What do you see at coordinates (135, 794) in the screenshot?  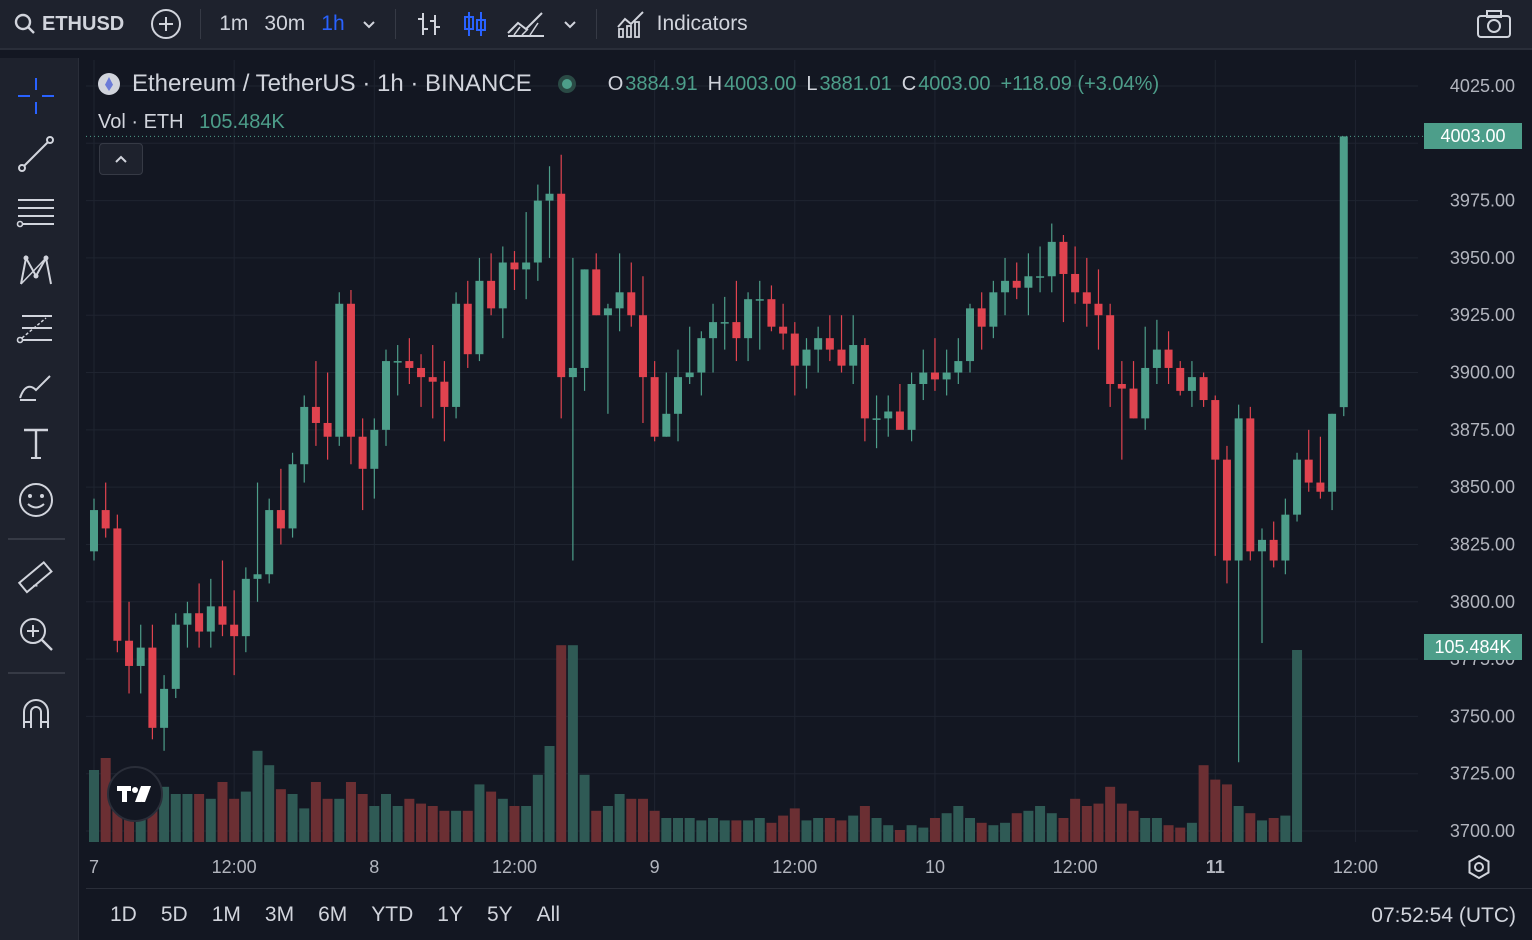 I see `tradingview-logo` at bounding box center [135, 794].